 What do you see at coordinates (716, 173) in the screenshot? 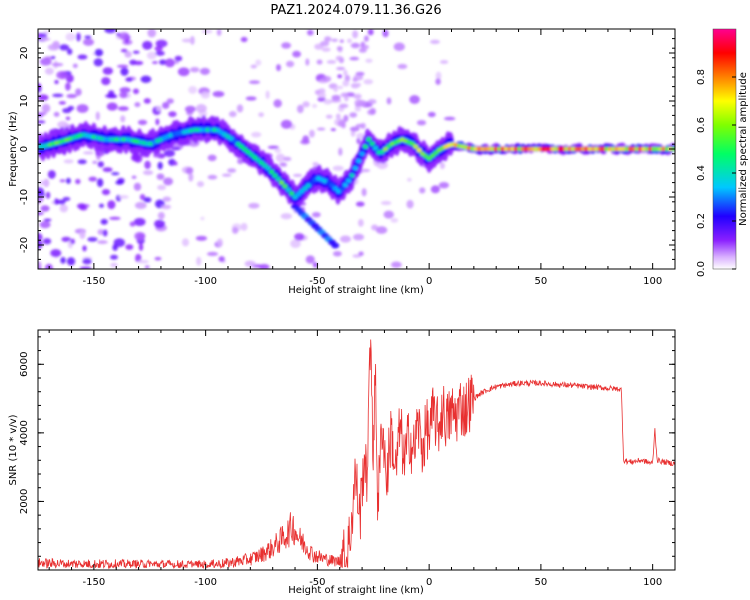
I see `colorbar-ticks: 0.0 0.2 0.4 0.6 0.8` at bounding box center [716, 173].